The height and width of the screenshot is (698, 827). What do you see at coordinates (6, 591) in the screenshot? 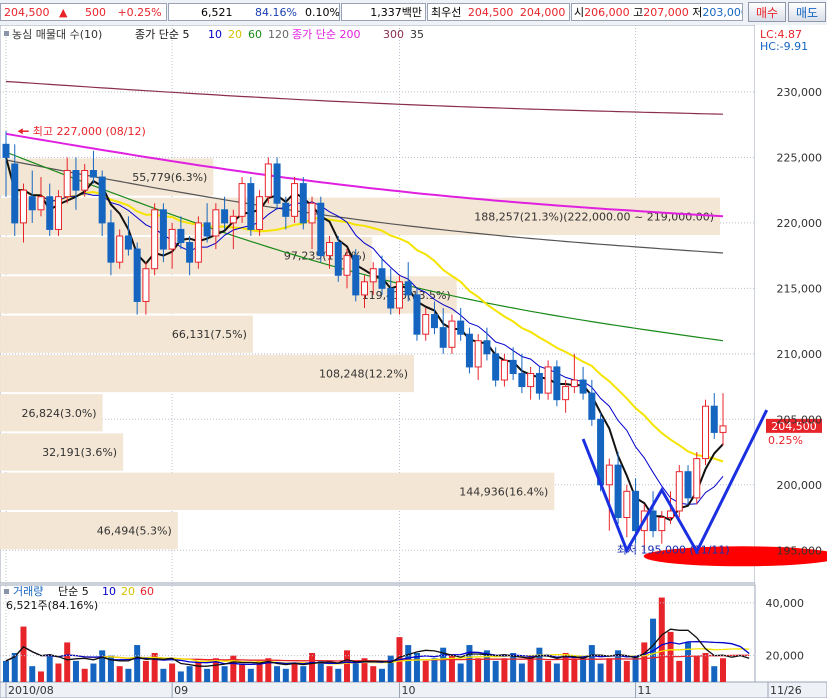
I see `volume-legend-bullet-icon` at bounding box center [6, 591].